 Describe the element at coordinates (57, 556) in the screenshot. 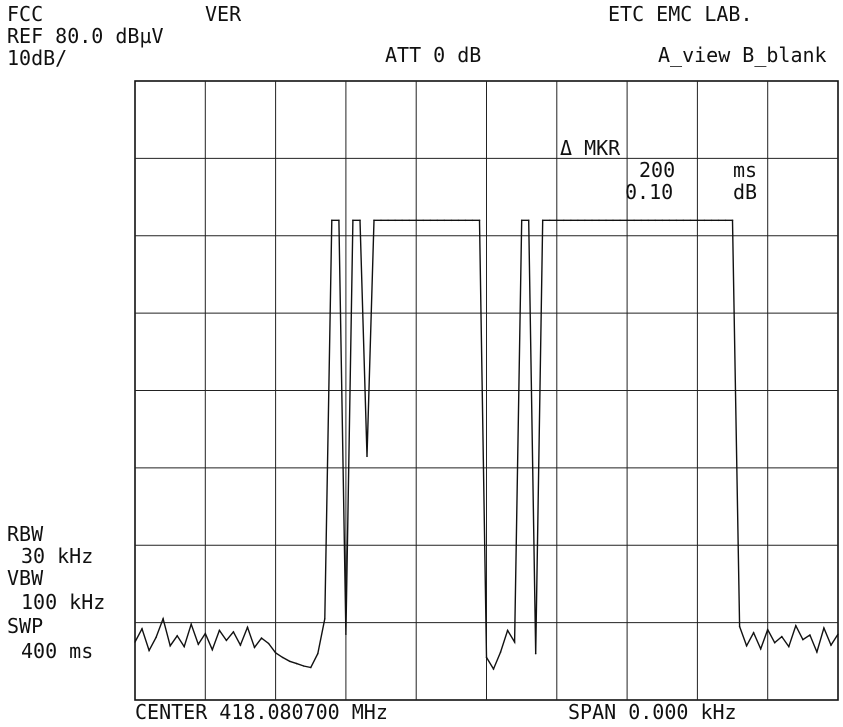

I see `rbw-value: 30 kHz` at that location.